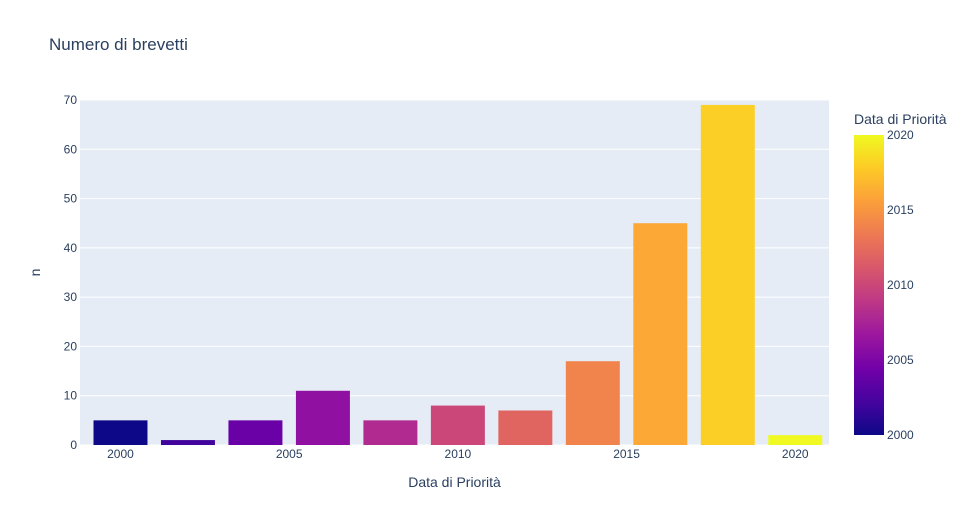 The height and width of the screenshot is (525, 974). What do you see at coordinates (626, 454) in the screenshot?
I see `x-tick-label: 2015` at bounding box center [626, 454].